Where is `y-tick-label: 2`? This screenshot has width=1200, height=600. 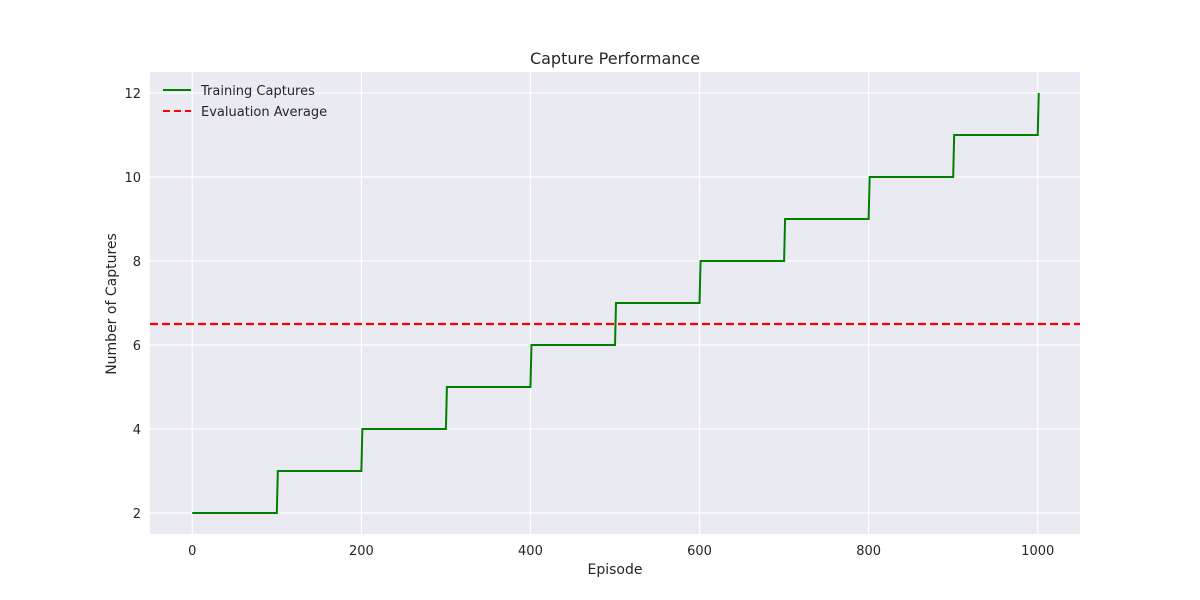 y-tick-label: 2 is located at coordinates (137, 514).